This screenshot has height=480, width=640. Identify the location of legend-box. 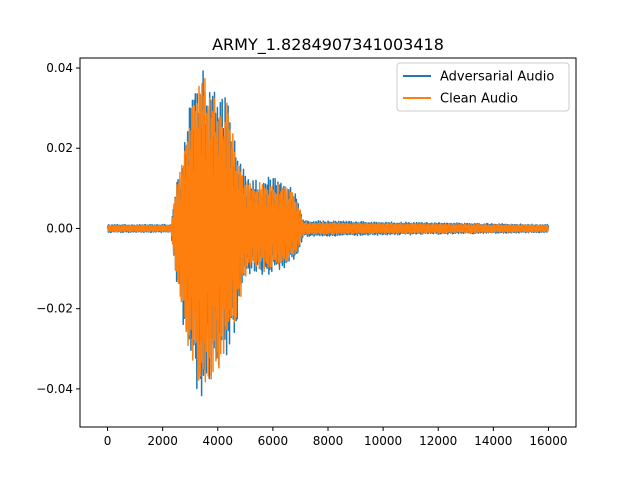
(483, 87).